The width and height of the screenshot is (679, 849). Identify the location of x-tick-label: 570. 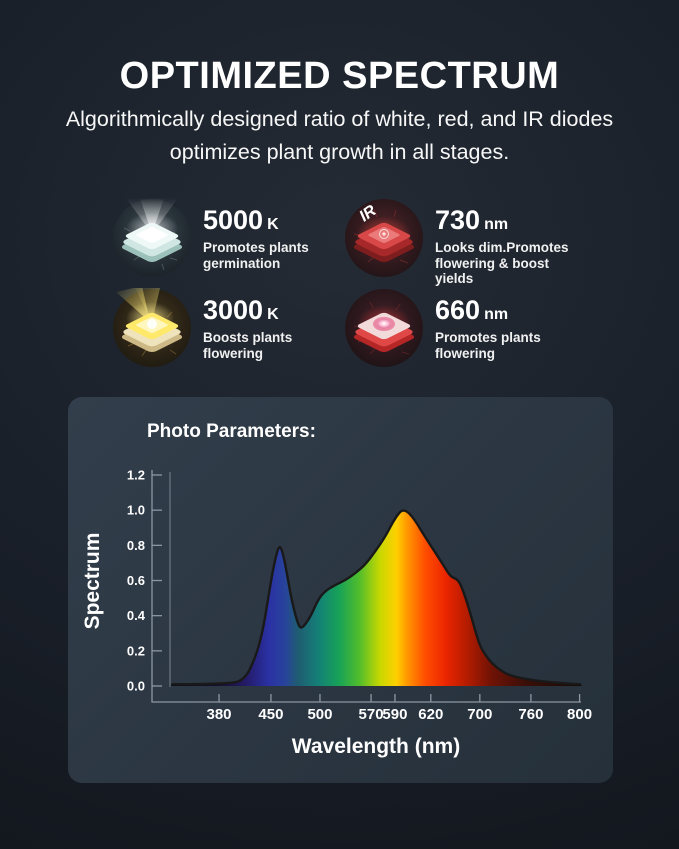
(371, 714).